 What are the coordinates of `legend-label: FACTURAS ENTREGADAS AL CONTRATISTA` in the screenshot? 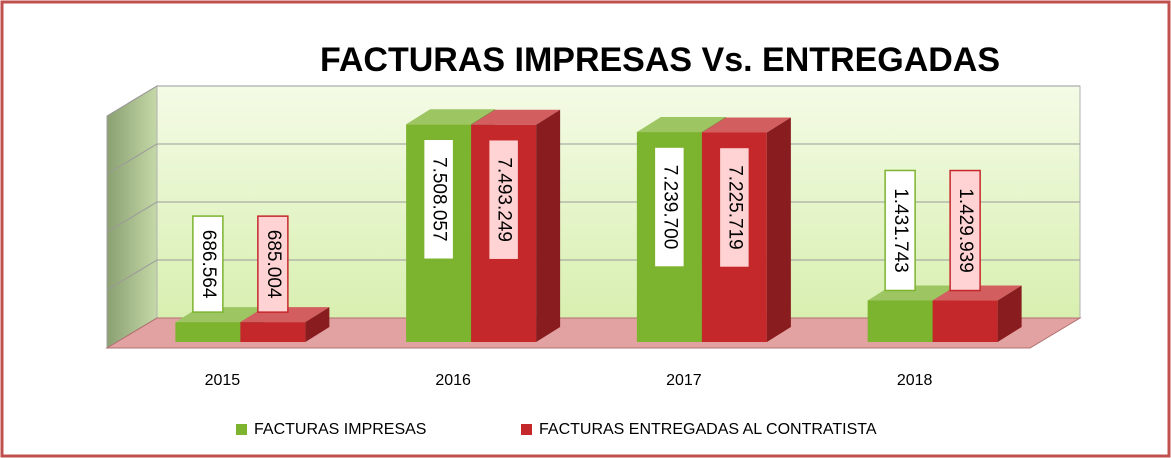 It's located at (708, 429).